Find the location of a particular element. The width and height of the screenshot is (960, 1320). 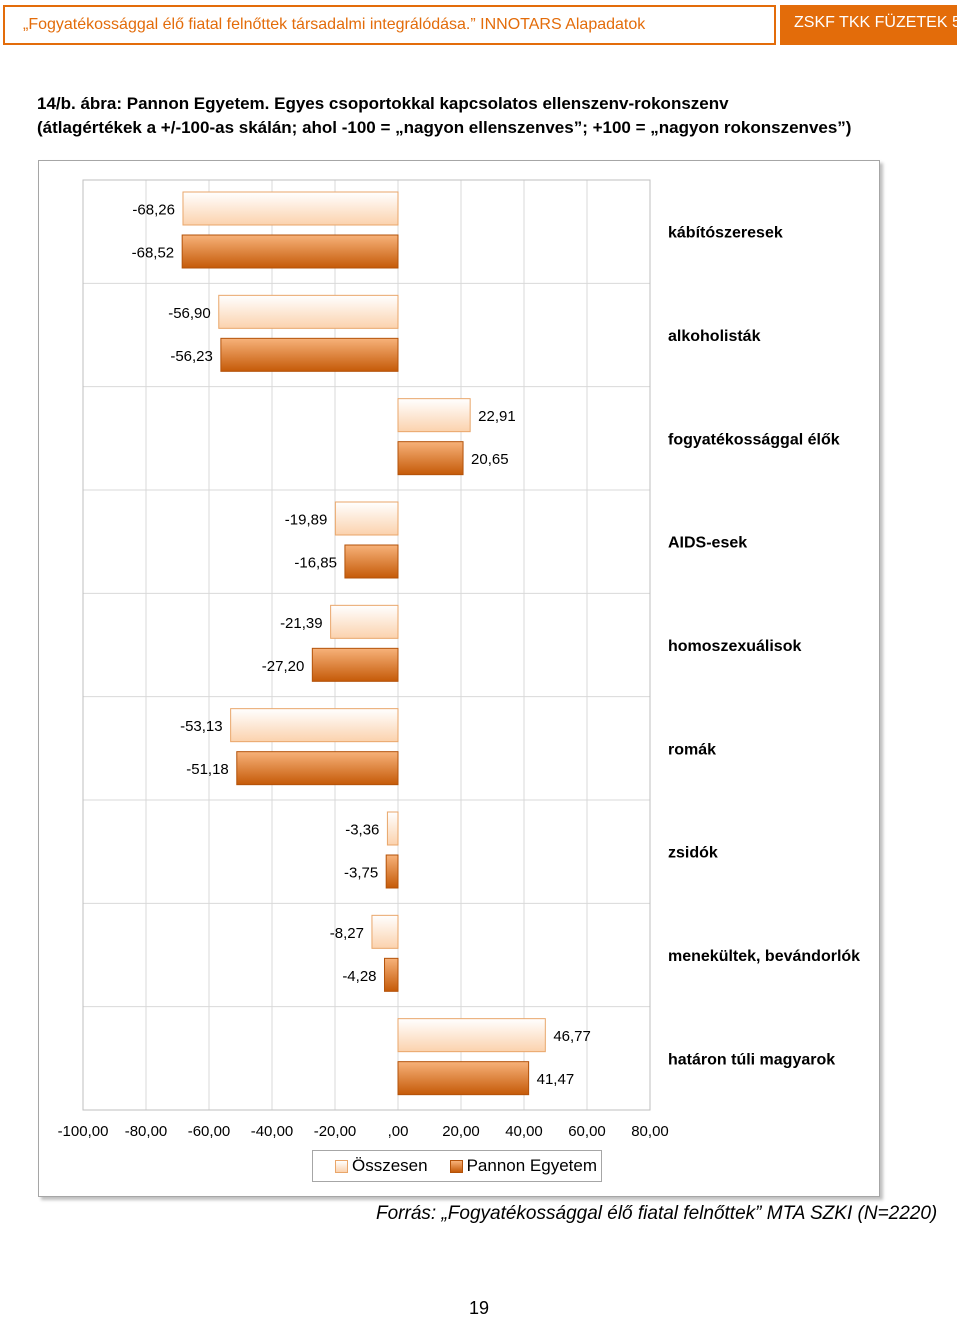

category-label: homoszexuálisok is located at coordinates (734, 646).